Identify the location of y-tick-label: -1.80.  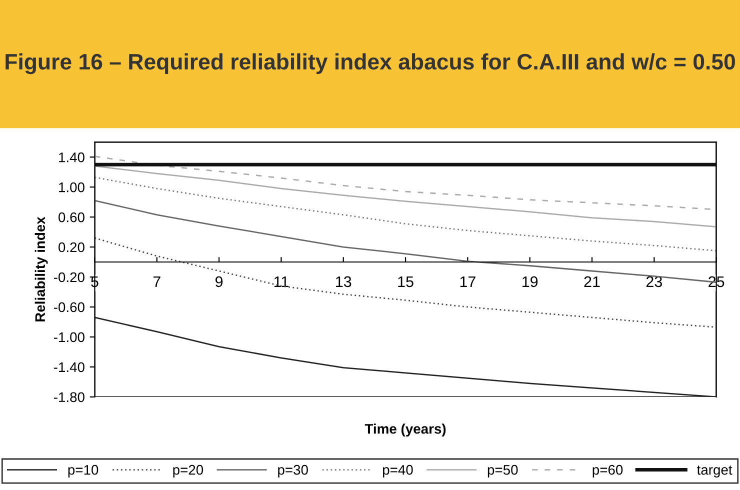
(69, 397).